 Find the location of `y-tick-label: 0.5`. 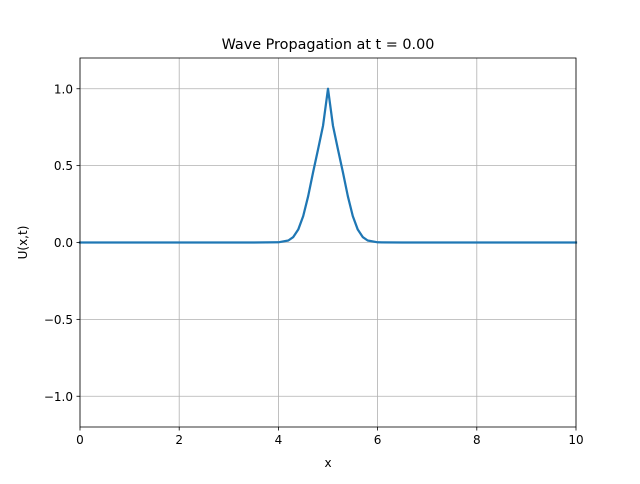

y-tick-label: 0.5 is located at coordinates (63, 166).